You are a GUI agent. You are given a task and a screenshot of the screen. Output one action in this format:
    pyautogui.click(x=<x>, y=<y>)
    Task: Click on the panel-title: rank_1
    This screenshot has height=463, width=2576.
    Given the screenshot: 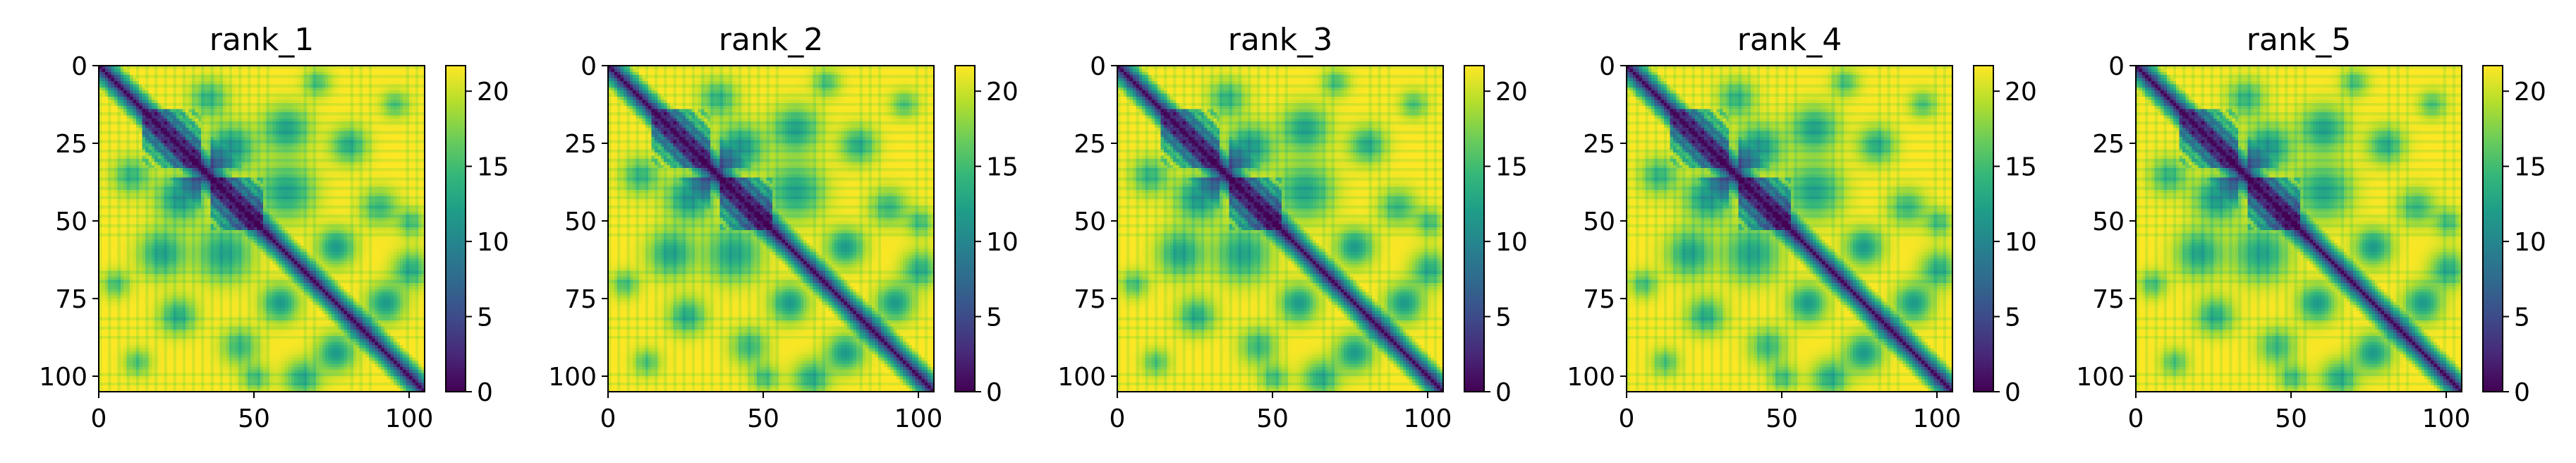 What is the action you would take?
    pyautogui.click(x=261, y=40)
    